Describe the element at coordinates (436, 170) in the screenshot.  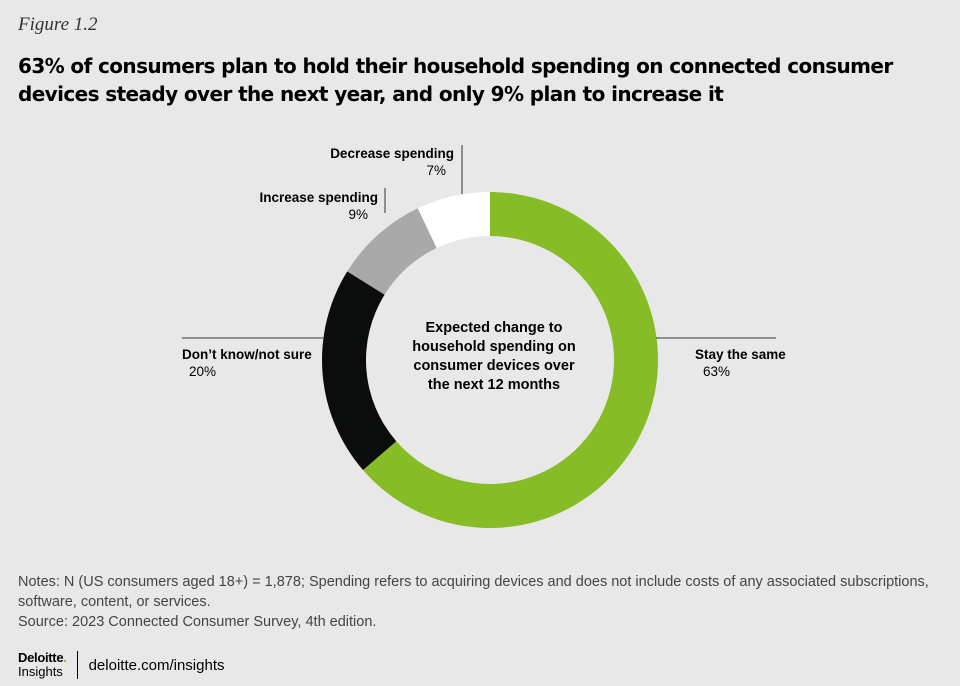
I see `value-decrease-spending: 7%` at that location.